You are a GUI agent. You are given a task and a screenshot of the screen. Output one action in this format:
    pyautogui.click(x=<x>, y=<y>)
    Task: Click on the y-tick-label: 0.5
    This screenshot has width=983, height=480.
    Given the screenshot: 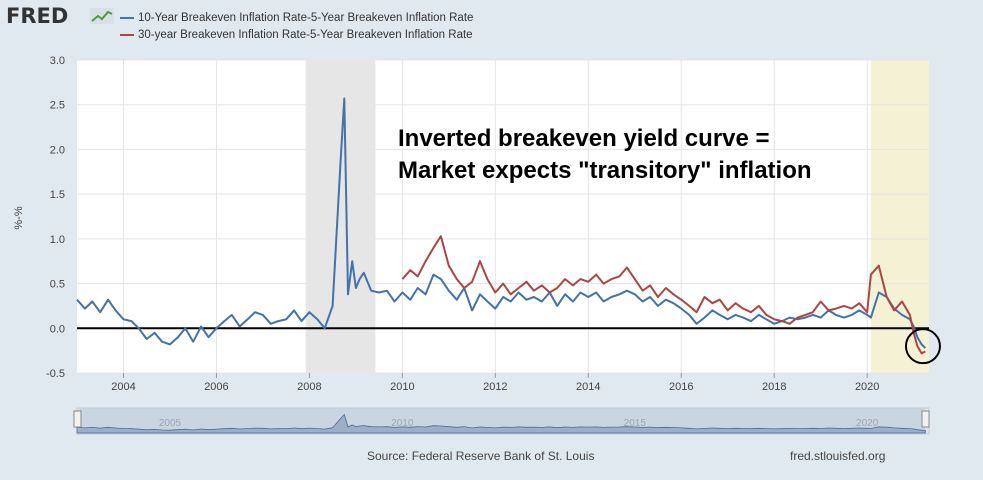 What is the action you would take?
    pyautogui.click(x=57, y=285)
    